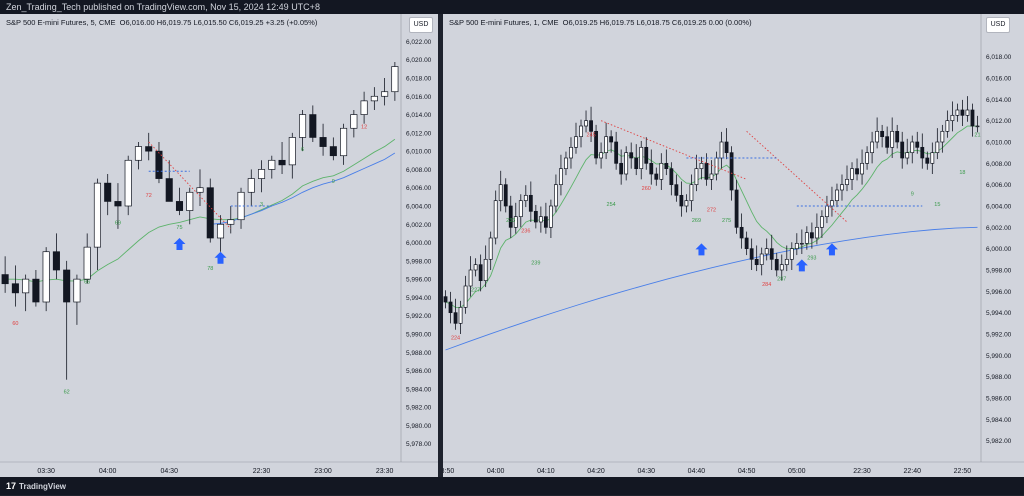  Describe the element at coordinates (998, 25) in the screenshot. I see `currency-badge-1min: USD` at that location.